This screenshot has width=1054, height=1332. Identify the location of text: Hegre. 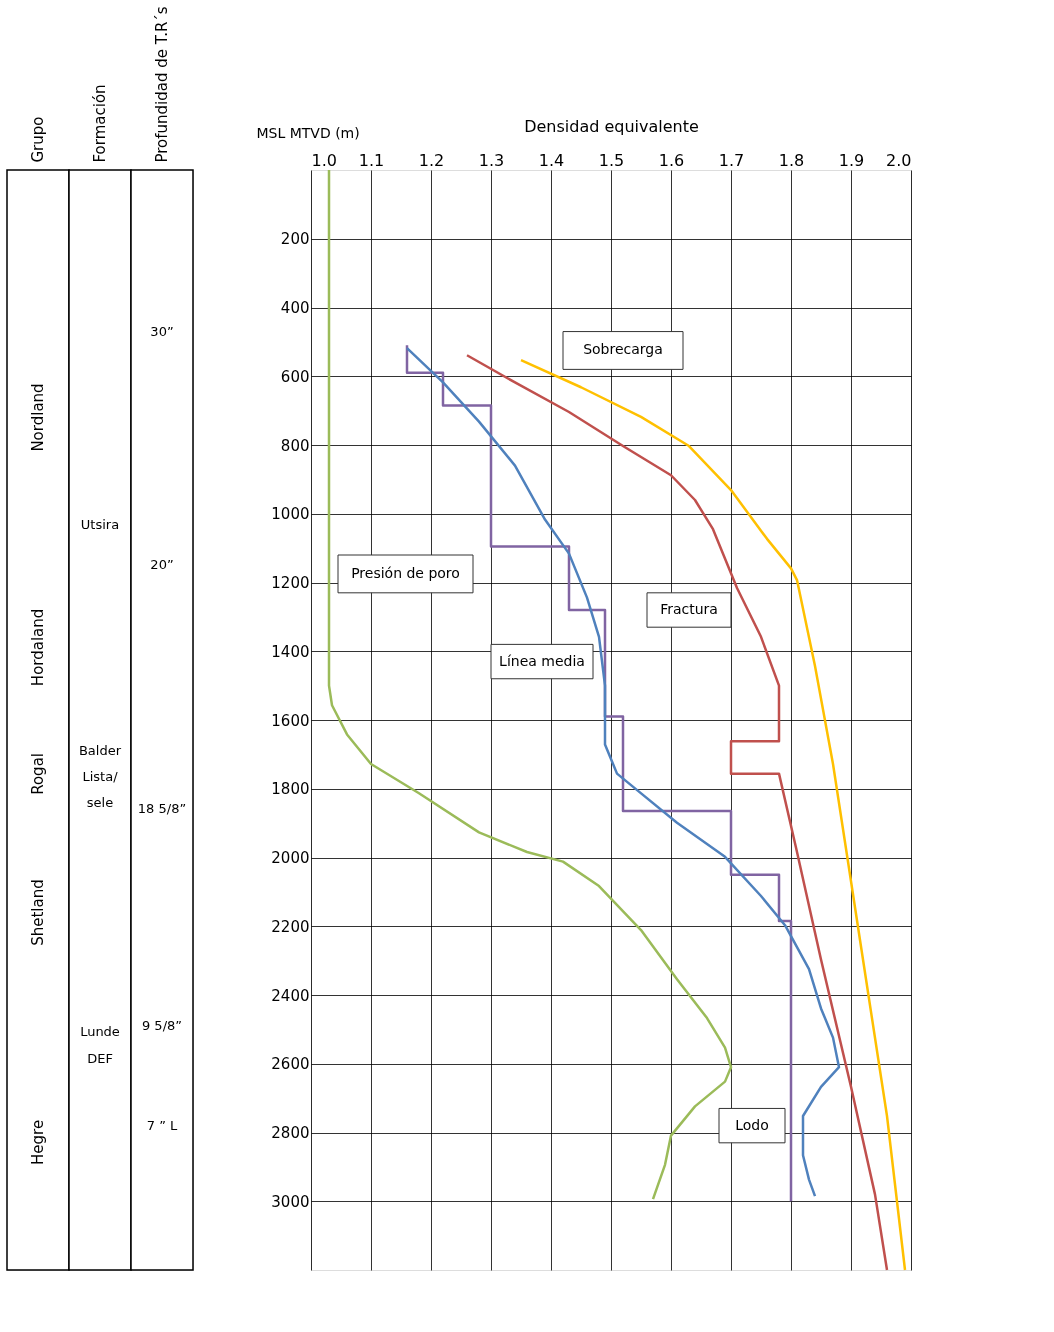
(38, 1142).